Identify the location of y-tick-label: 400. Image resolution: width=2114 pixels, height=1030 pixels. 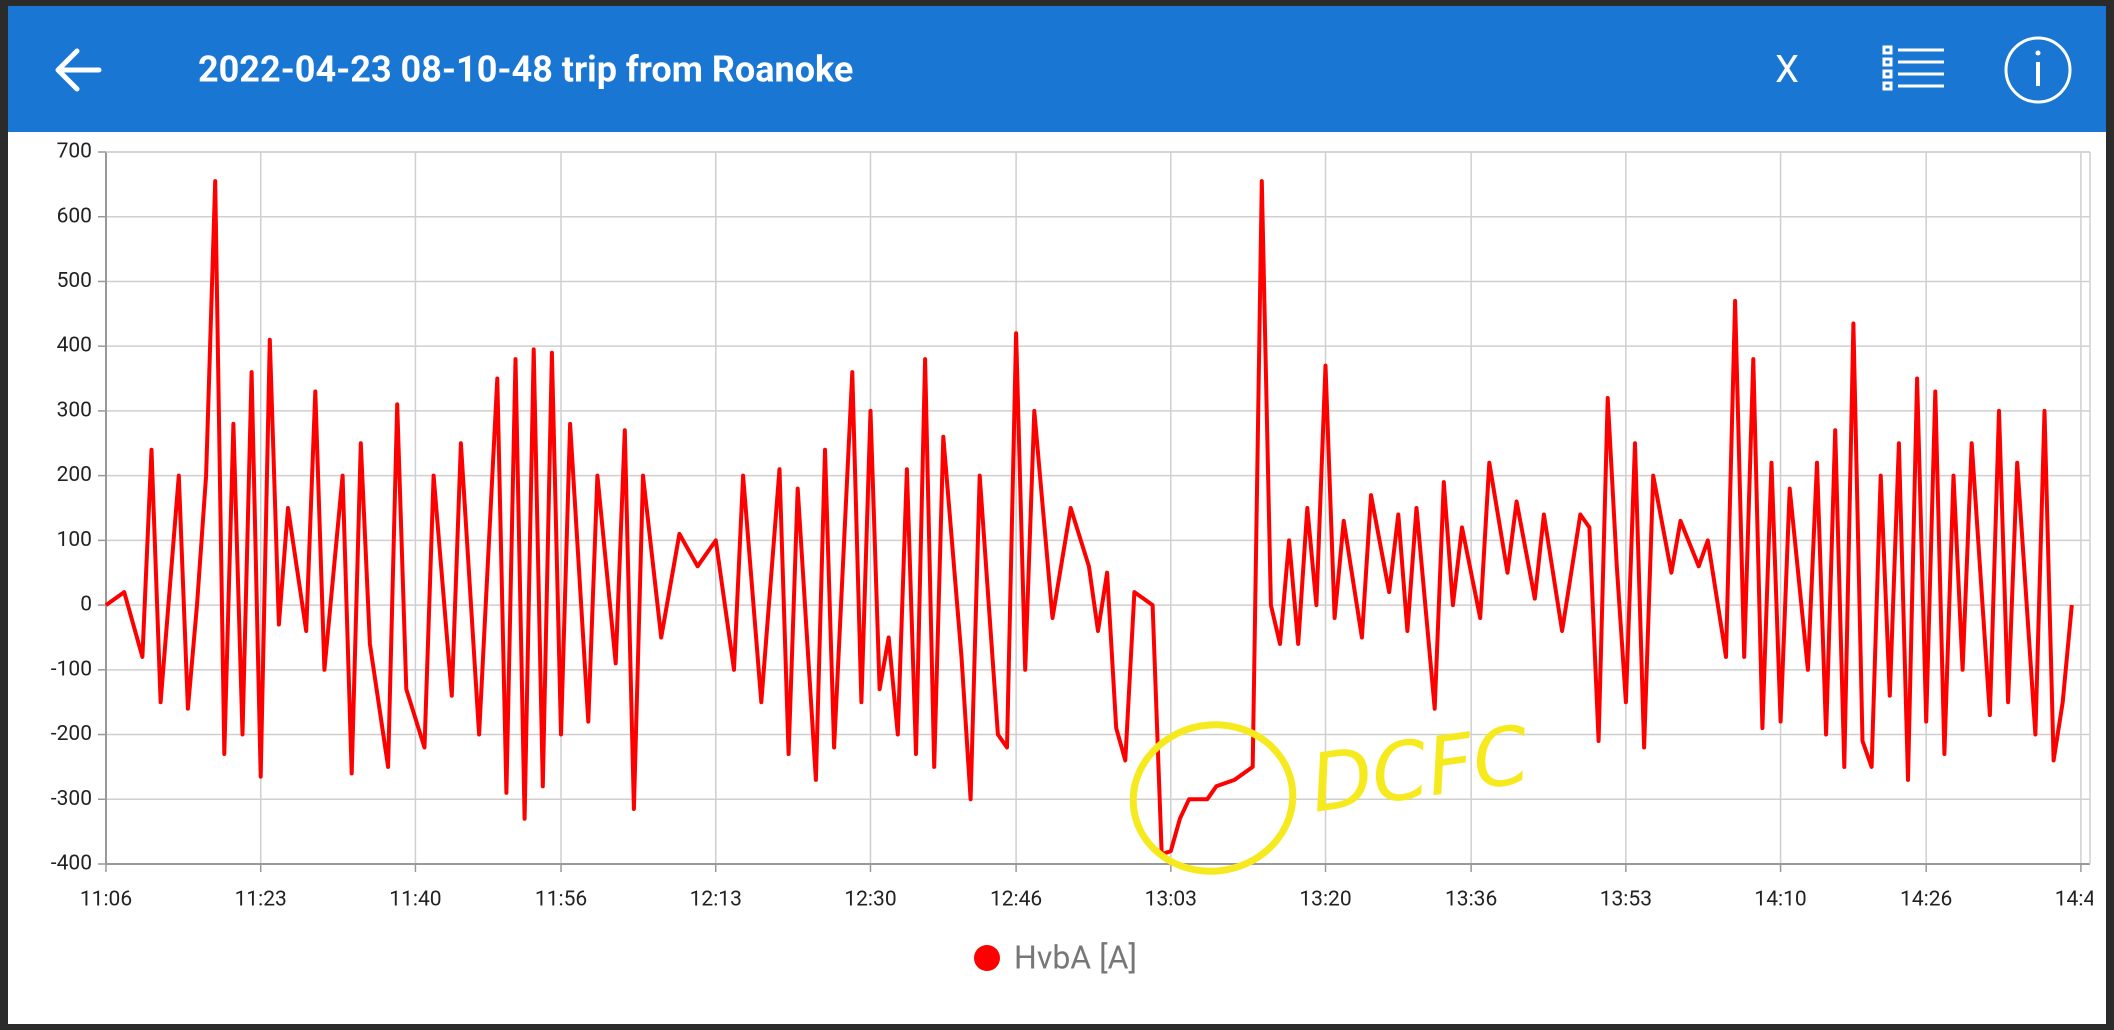
(74, 346).